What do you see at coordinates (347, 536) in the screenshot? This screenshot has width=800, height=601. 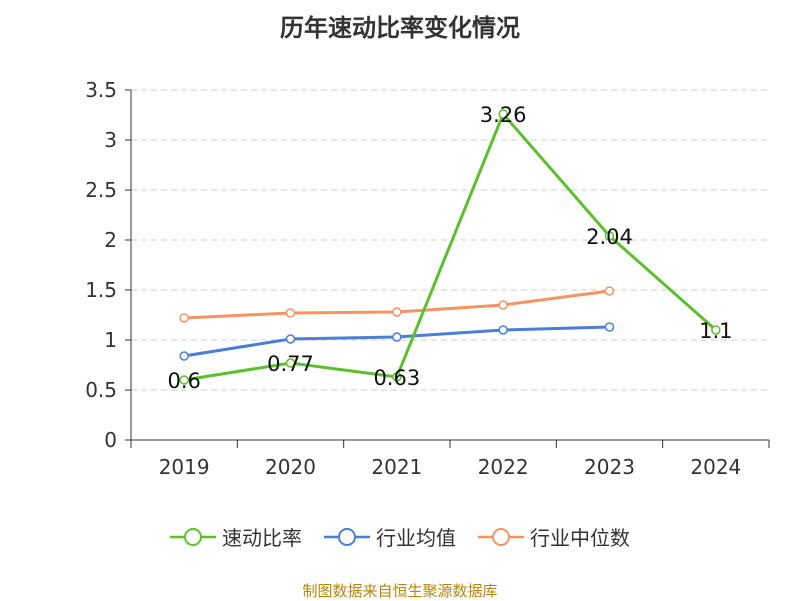 I see `legend-marker-industry-avg` at bounding box center [347, 536].